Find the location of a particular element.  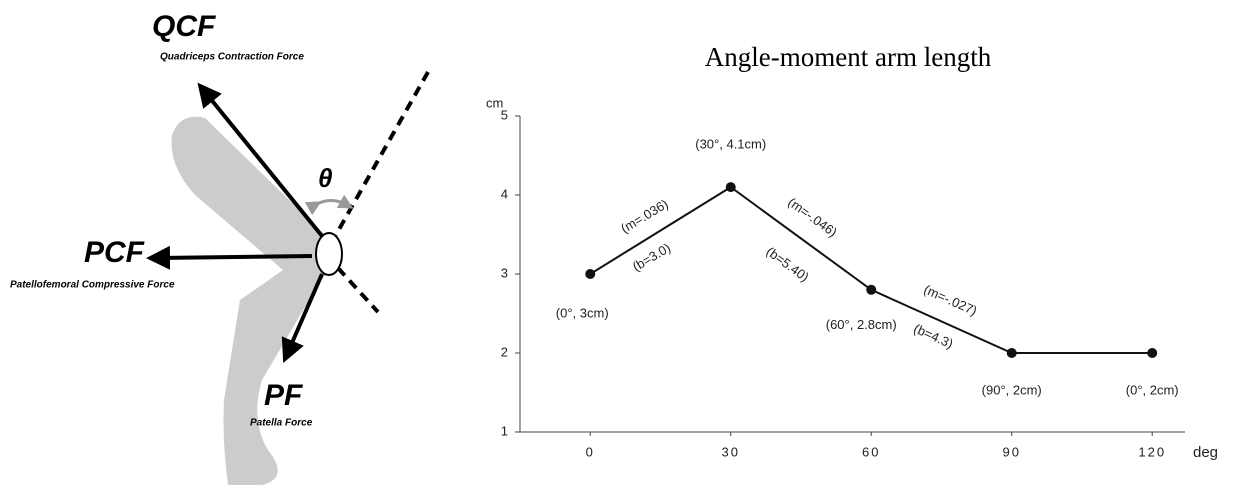

x-tick-label: 60 is located at coordinates (871, 451).